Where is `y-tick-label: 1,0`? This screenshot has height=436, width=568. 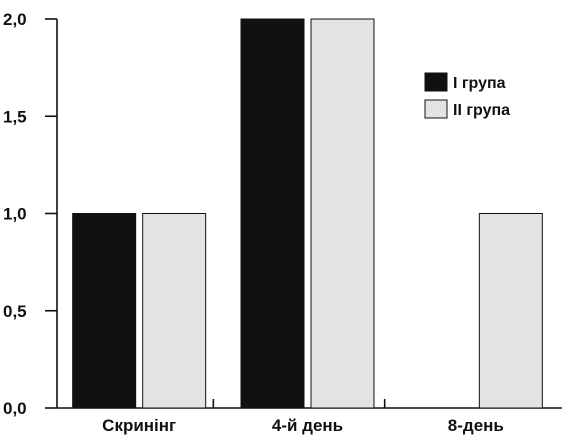 y-tick-label: 1,0 is located at coordinates (15, 214).